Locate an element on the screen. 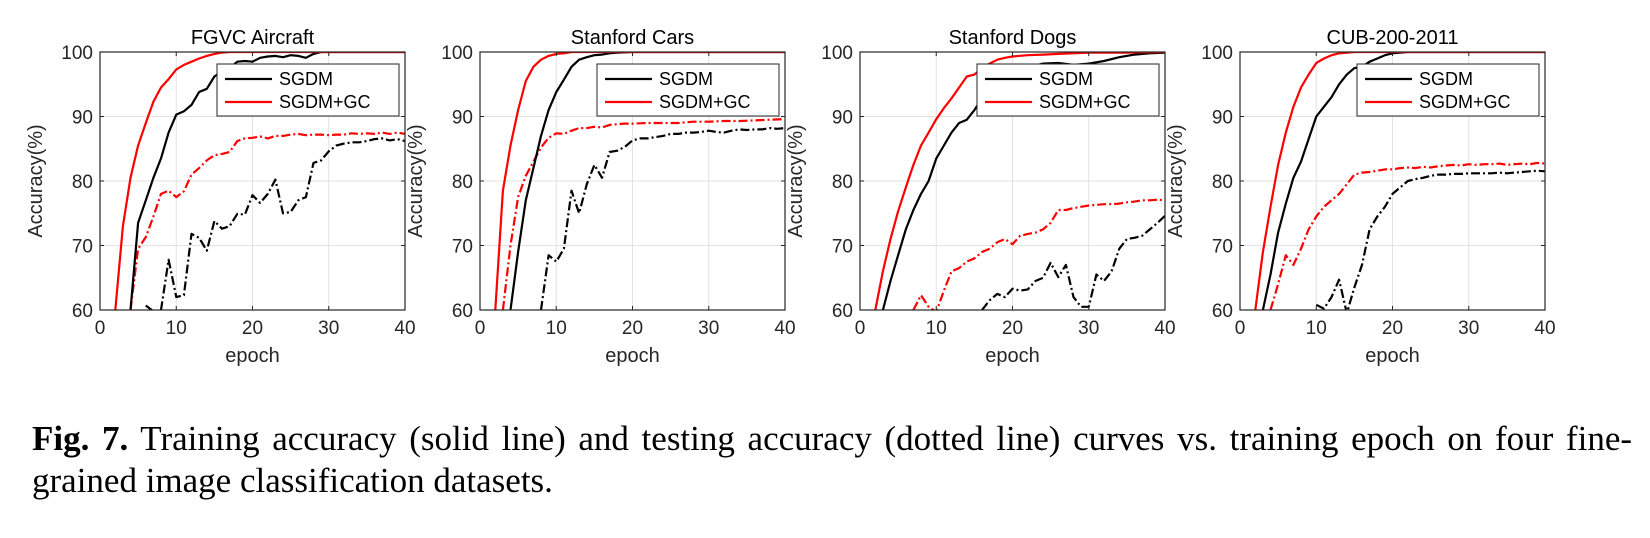 This screenshot has height=538, width=1650. chart-title: CUB-200-2011 is located at coordinates (1393, 38).